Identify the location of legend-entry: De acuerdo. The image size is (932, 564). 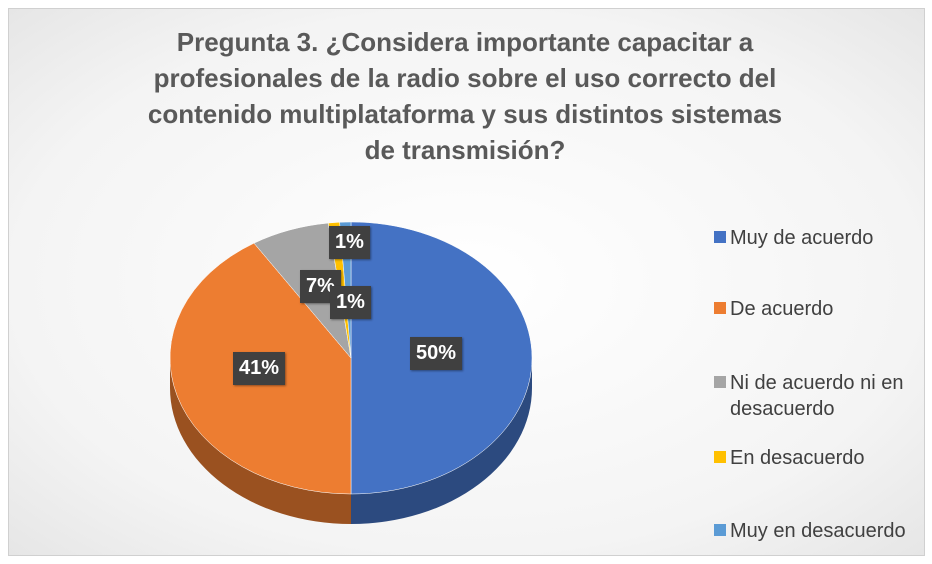
(819, 309).